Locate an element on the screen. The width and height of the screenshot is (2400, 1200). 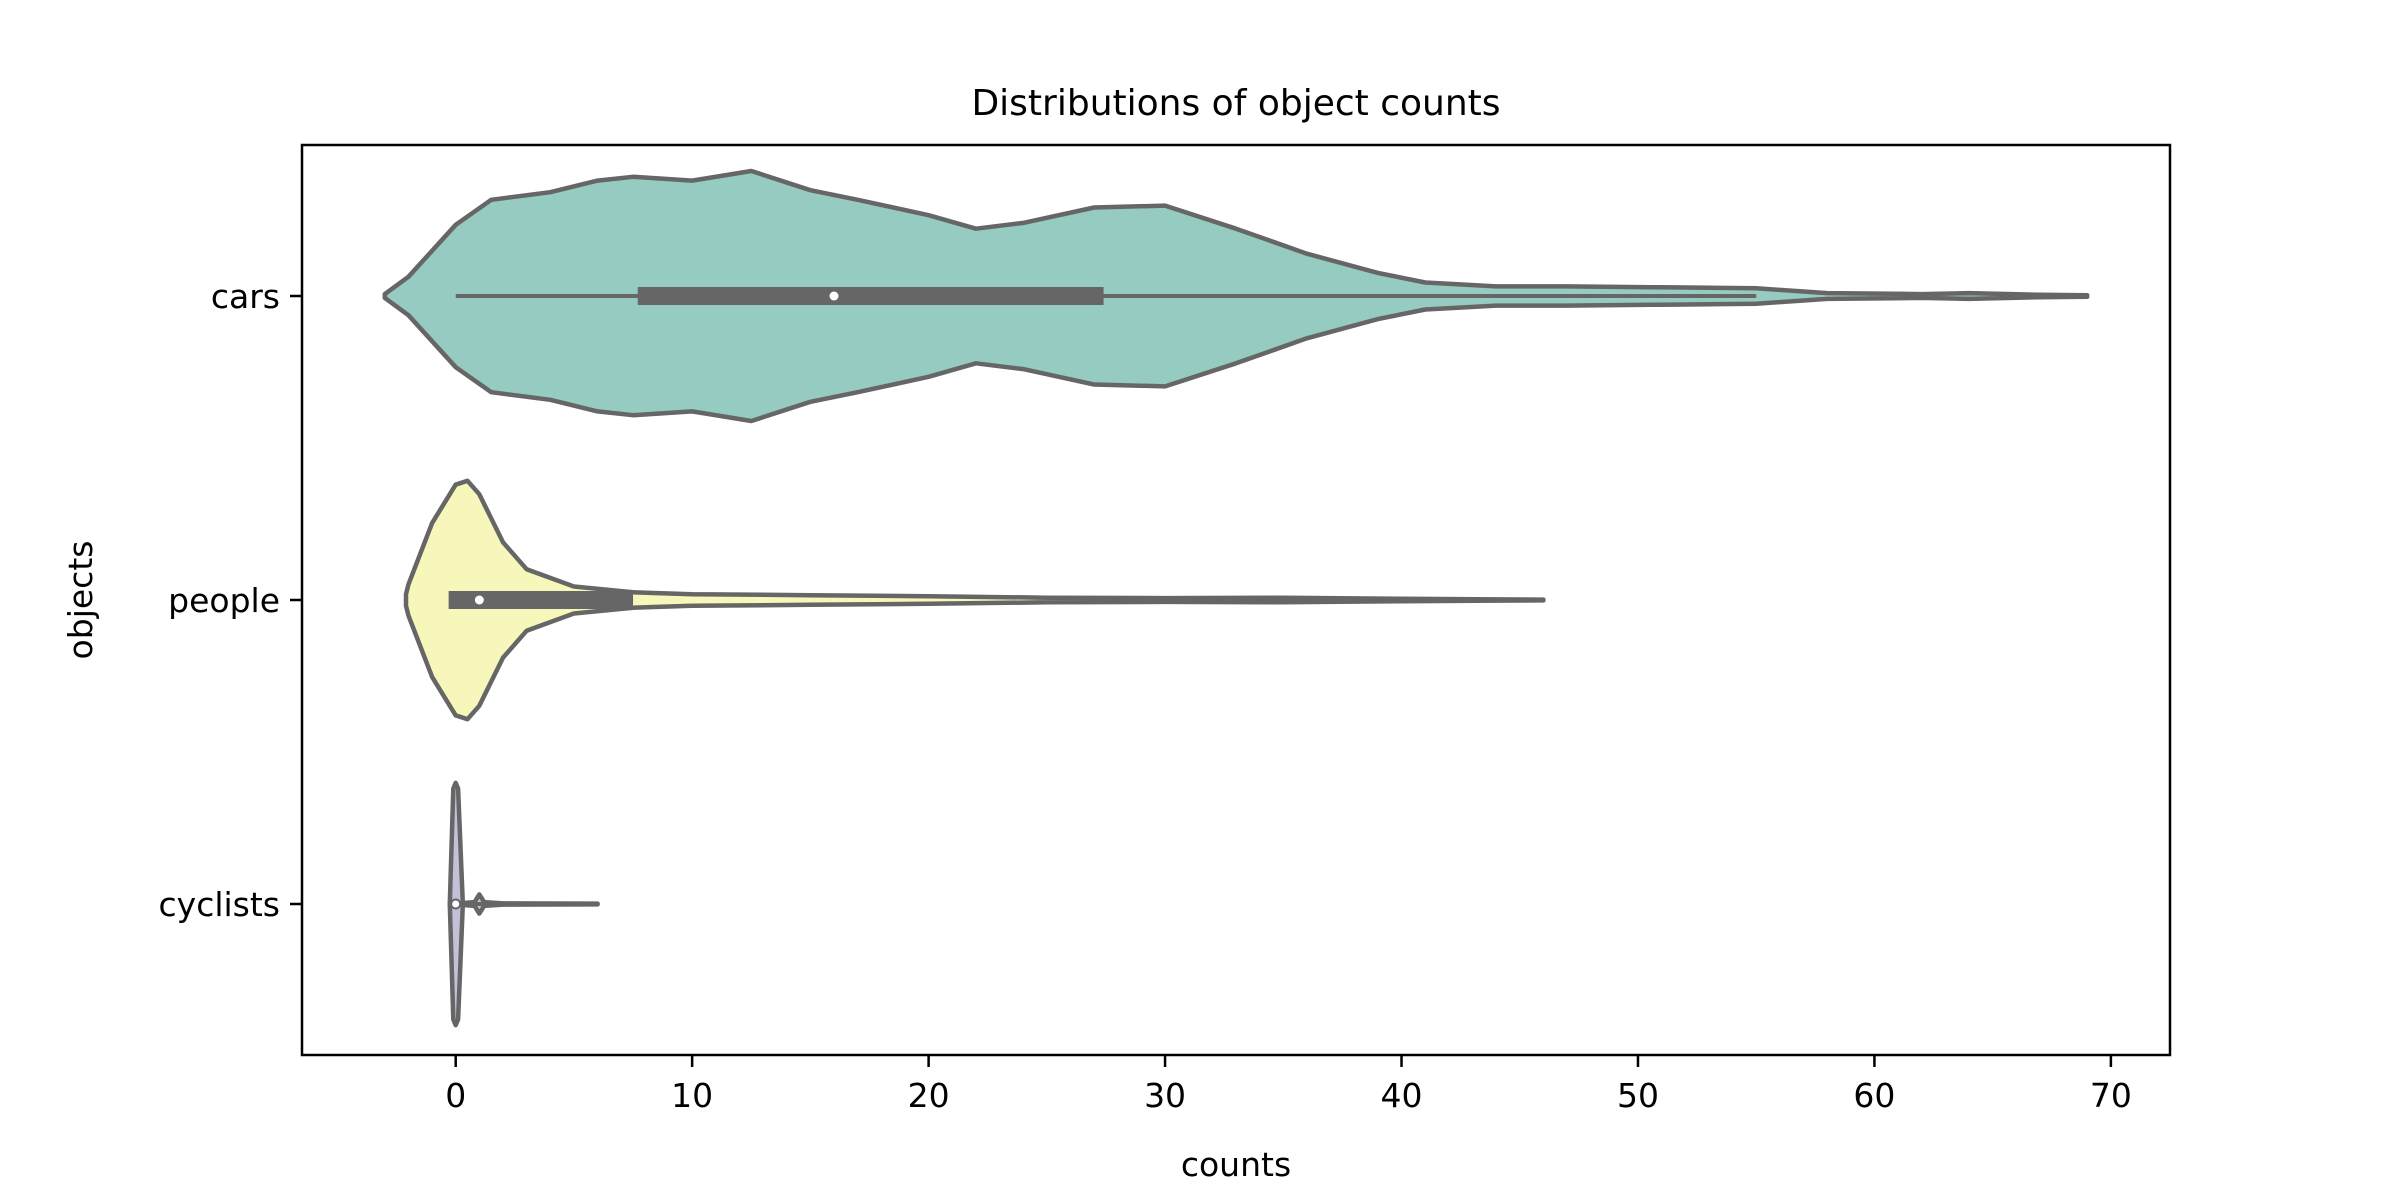
median-dot-people is located at coordinates (479, 600).